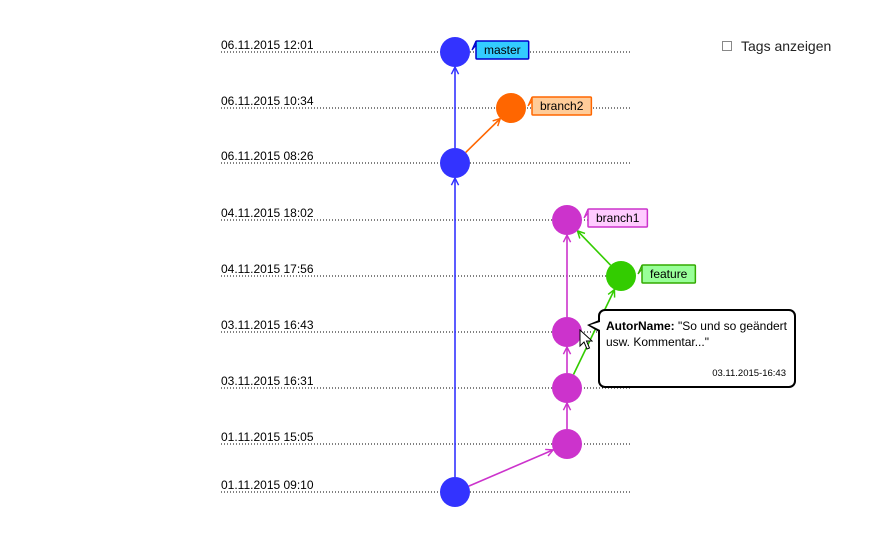  What do you see at coordinates (727, 46) in the screenshot?
I see `show-tags-checkbox` at bounding box center [727, 46].